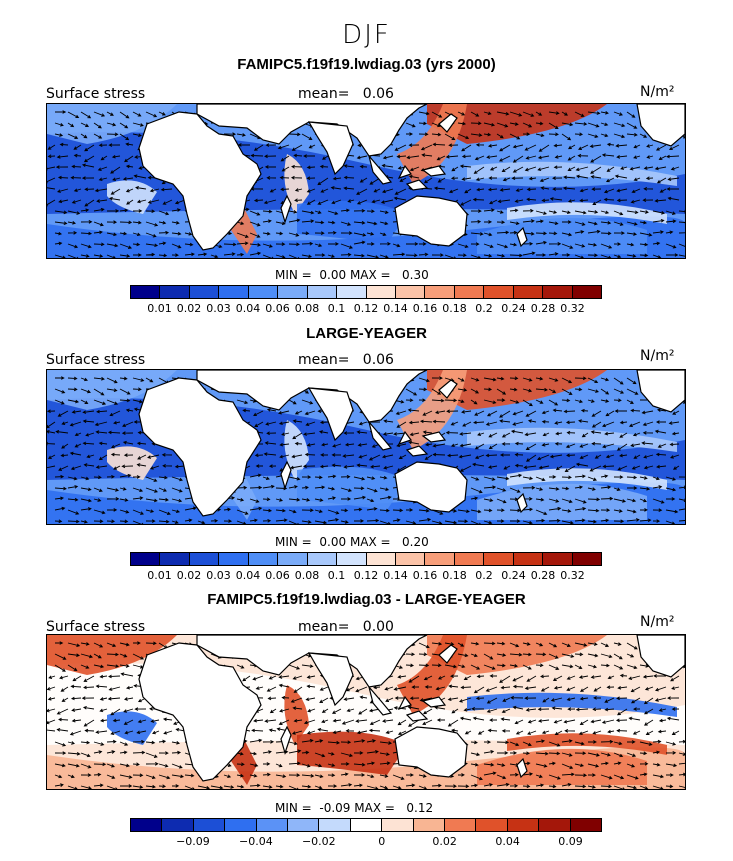 The image size is (733, 861). I want to click on colorbar-tick-label: 0.24, so click(513, 308).